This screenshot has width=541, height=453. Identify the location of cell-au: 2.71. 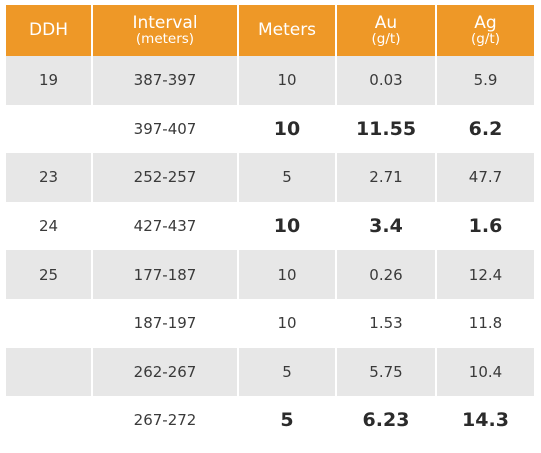
(387, 177).